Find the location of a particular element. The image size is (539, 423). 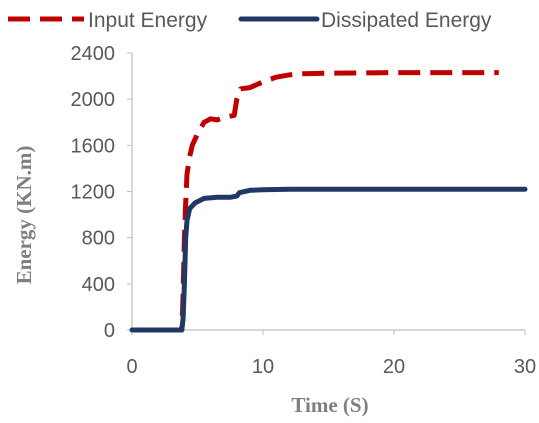

y-tick-label: 800 is located at coordinates (98, 239).